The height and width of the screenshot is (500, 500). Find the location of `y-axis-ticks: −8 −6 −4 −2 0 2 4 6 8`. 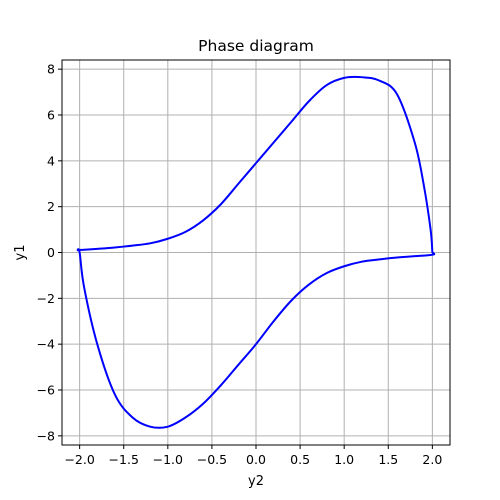

y-axis-ticks: −8 −6 −4 −2 0 2 4 6 8 is located at coordinates (49, 252).